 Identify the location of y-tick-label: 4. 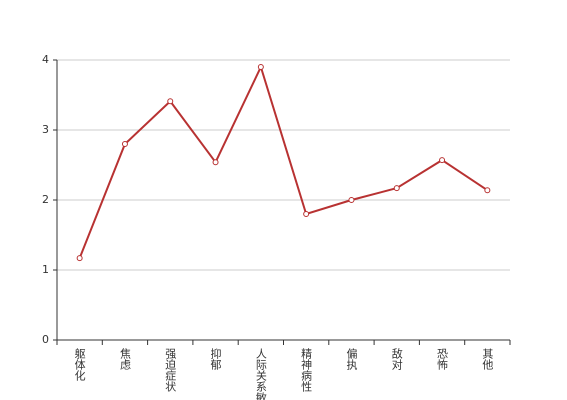
(45, 59).